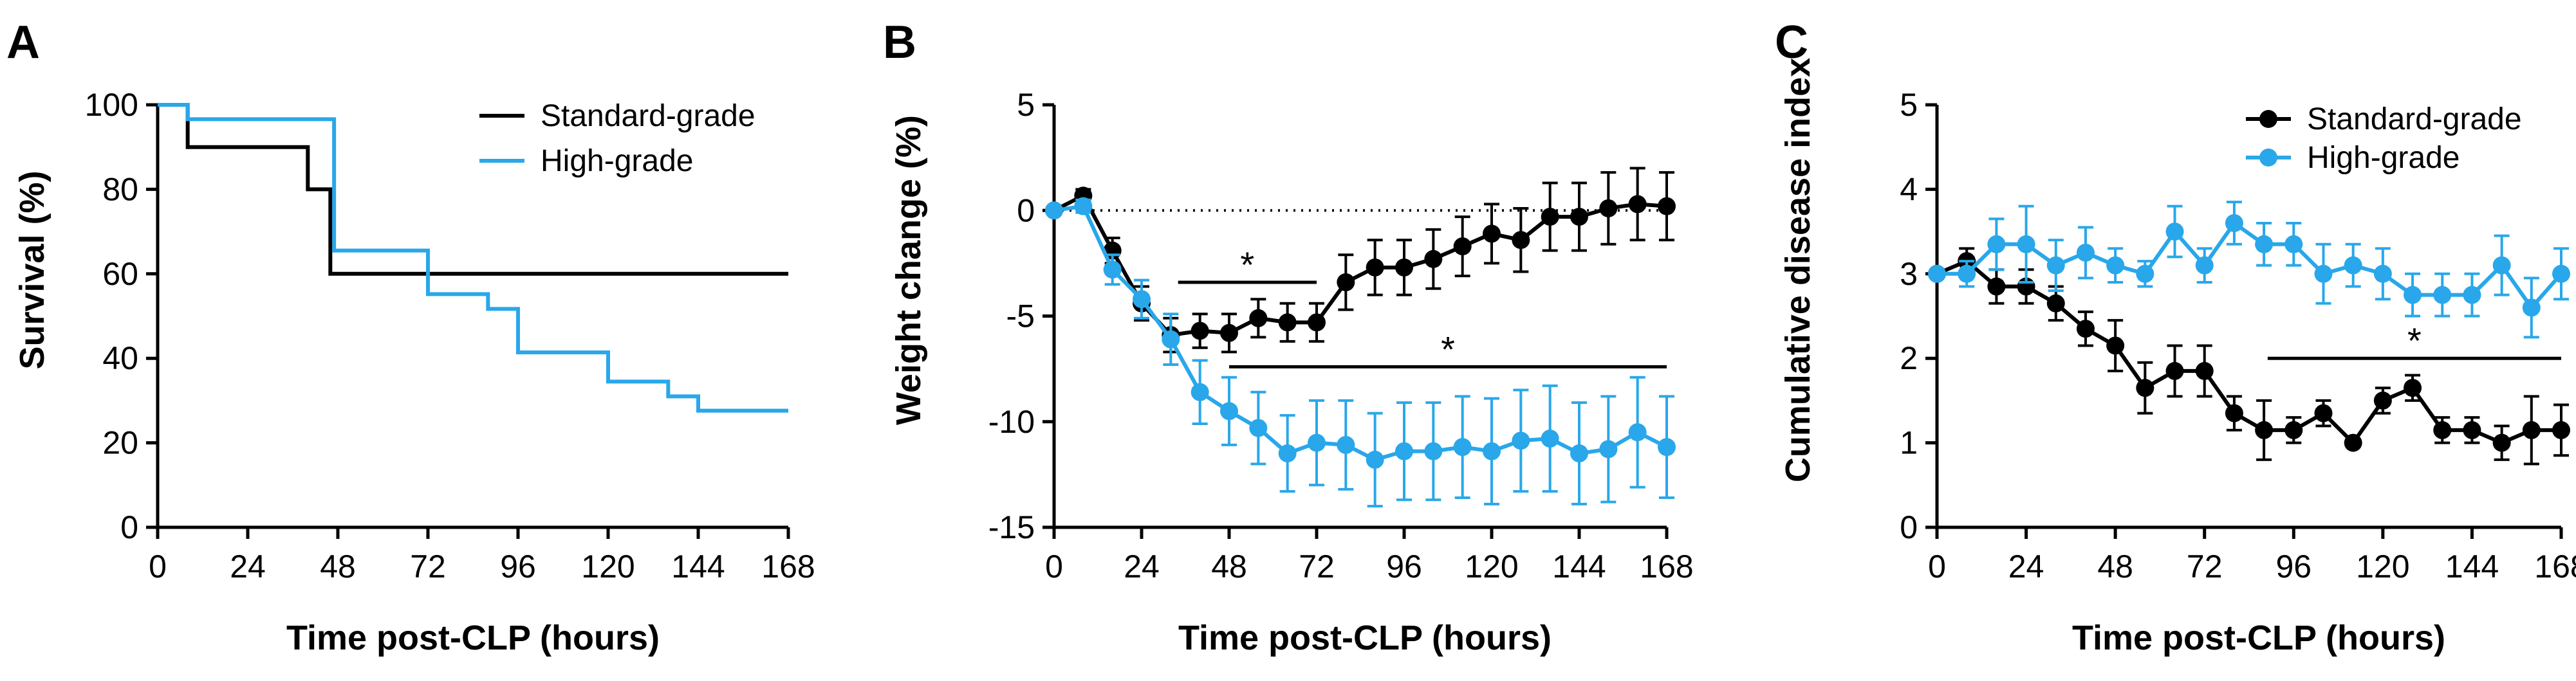 The width and height of the screenshot is (2576, 681). I want to click on panel-a-y-tick-label: 0, so click(129, 527).